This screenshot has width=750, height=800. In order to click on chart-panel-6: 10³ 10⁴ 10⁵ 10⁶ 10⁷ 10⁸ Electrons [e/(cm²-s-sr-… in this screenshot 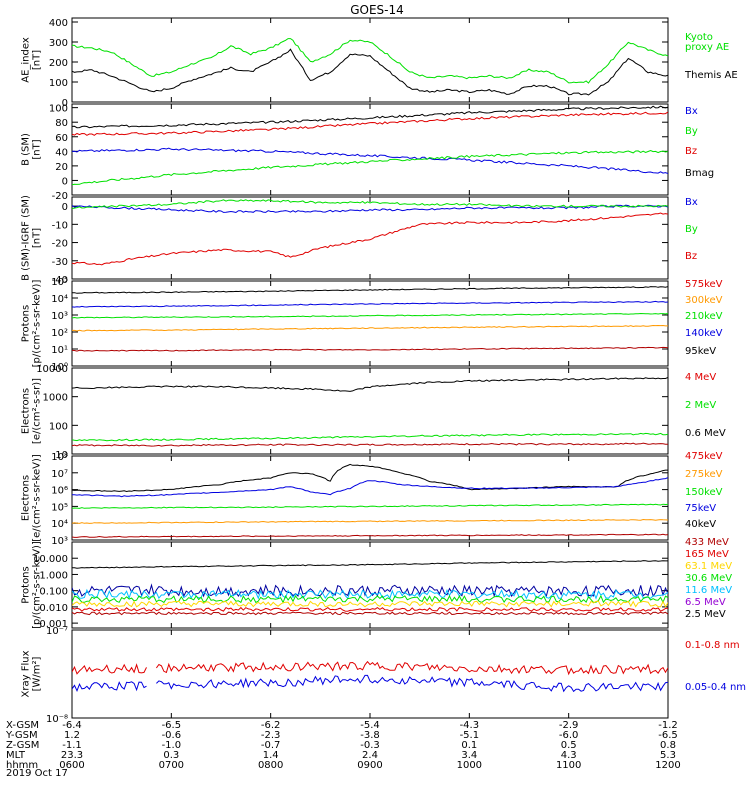, I will do `click(372, 499)`.